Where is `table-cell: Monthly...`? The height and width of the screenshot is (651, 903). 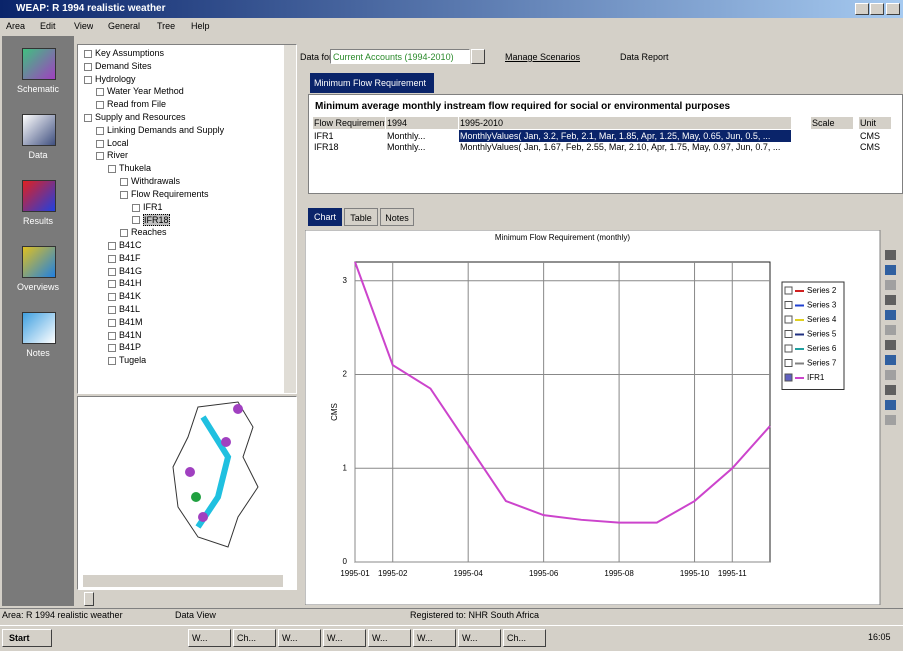
table-cell: Monthly... is located at coordinates (406, 147).